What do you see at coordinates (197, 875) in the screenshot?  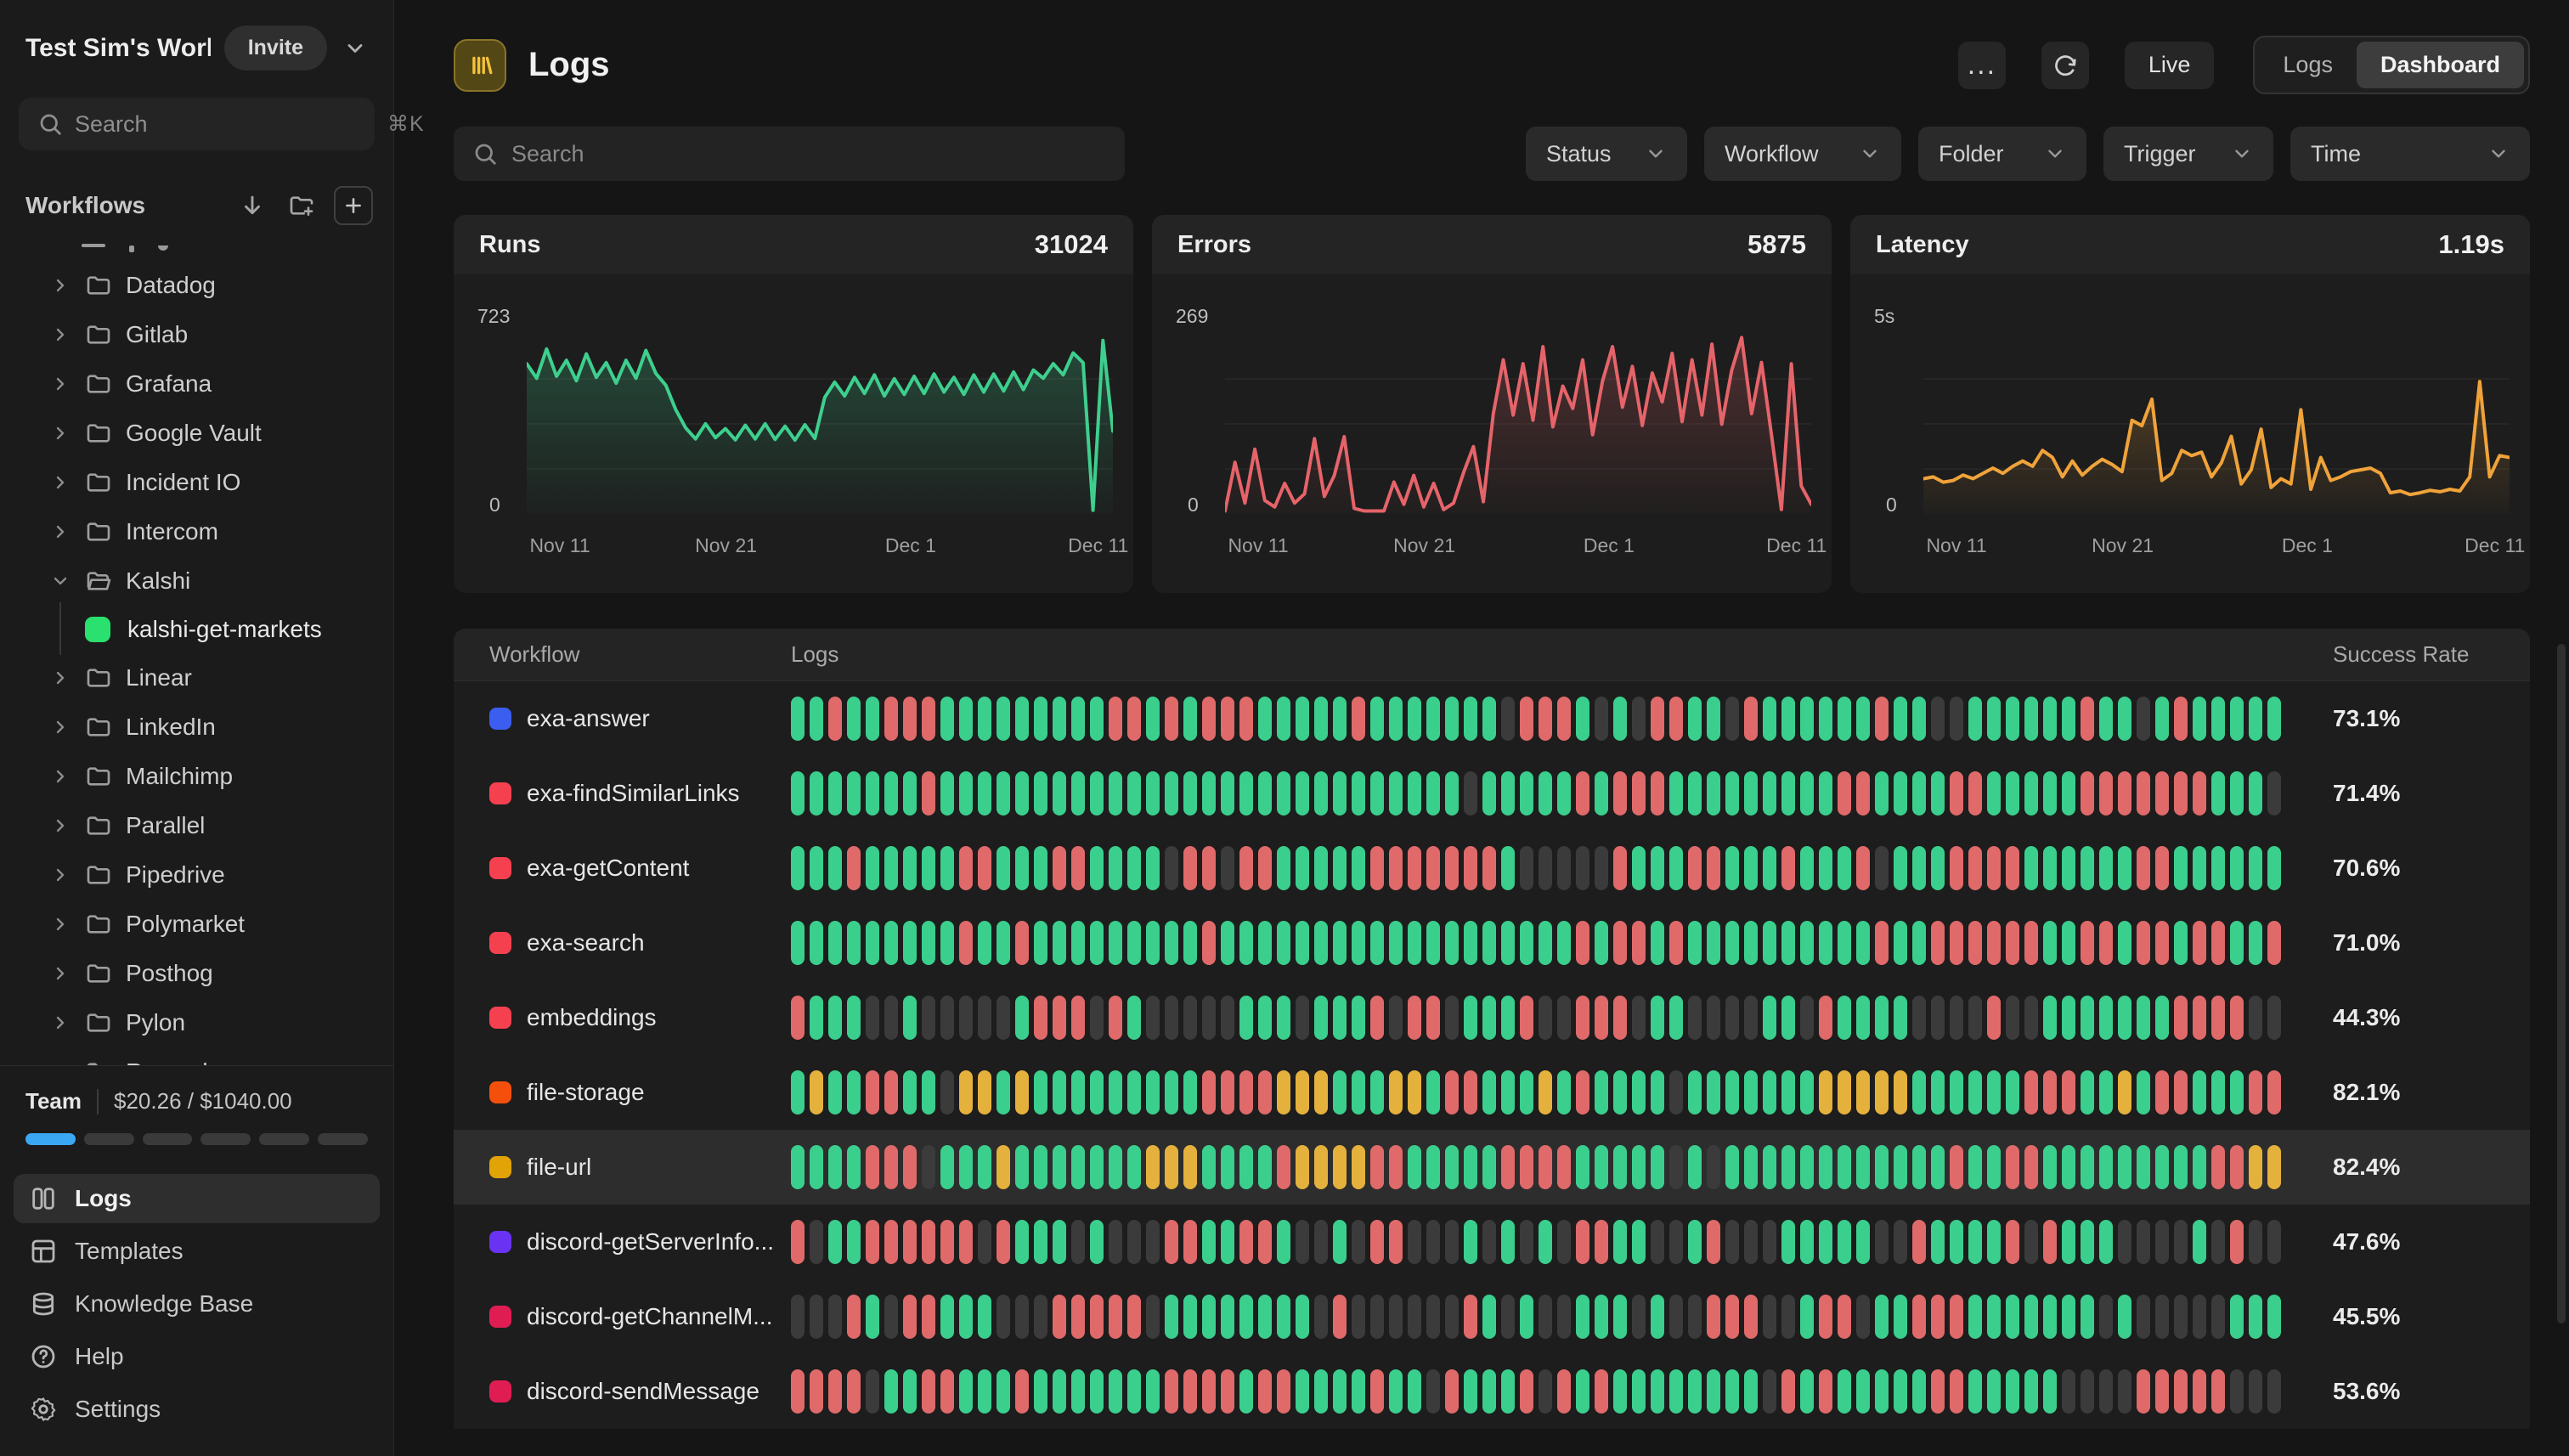 I see `sidebar-folder-pipedrive: Pipedrive` at bounding box center [197, 875].